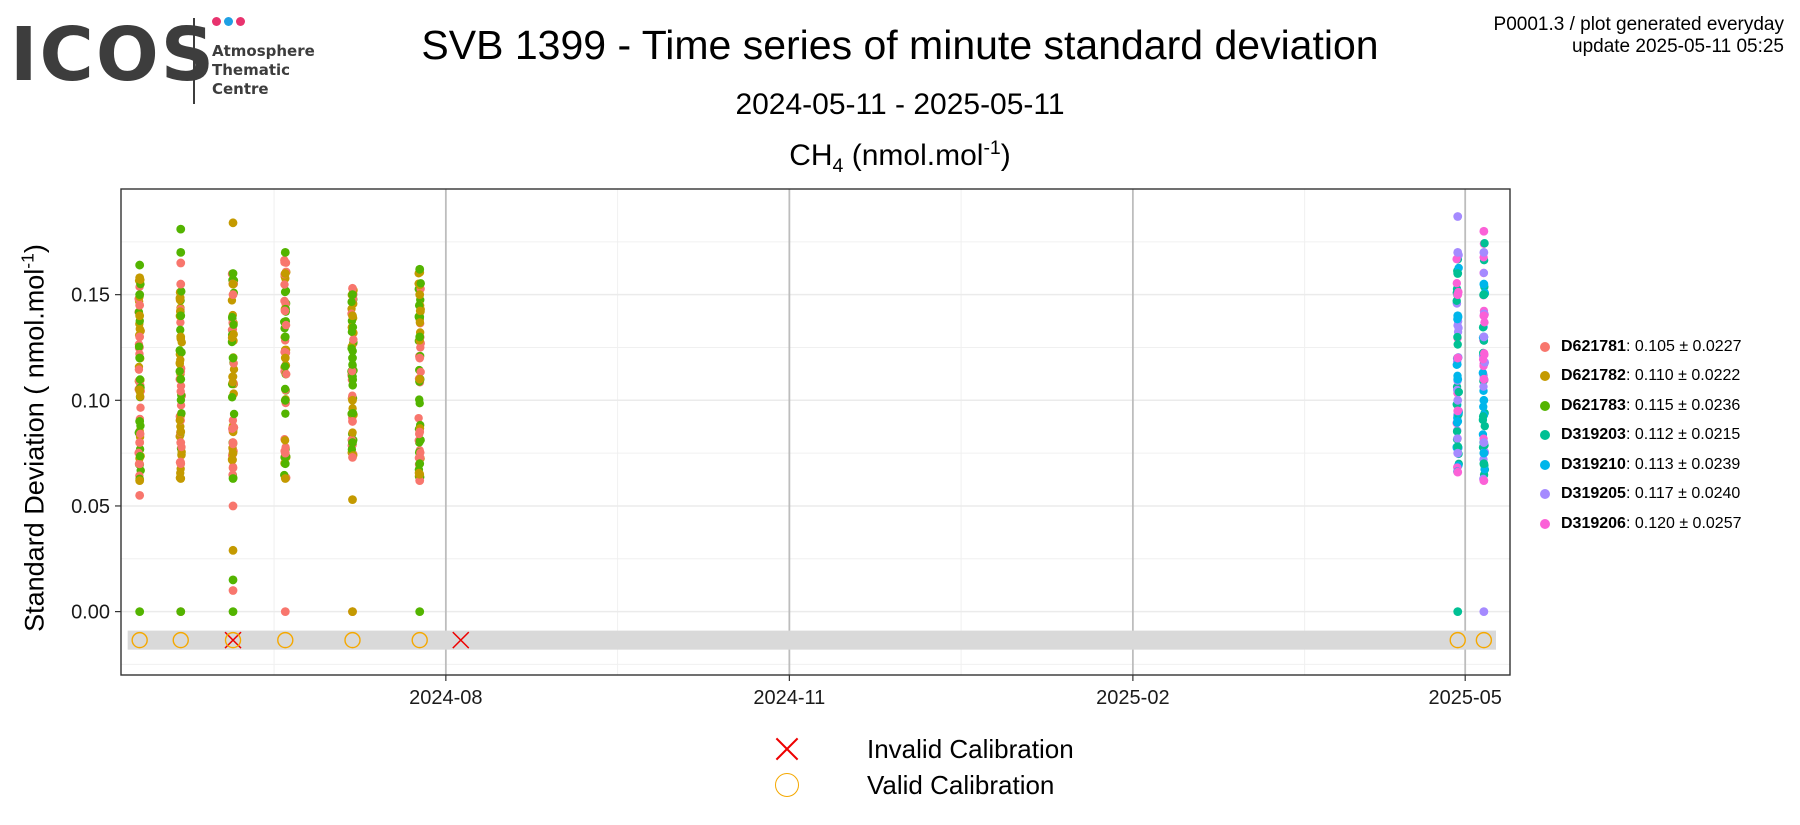 The width and height of the screenshot is (1800, 825). I want to click on invalid-calibration-label: Invalid Calibration, so click(970, 748).